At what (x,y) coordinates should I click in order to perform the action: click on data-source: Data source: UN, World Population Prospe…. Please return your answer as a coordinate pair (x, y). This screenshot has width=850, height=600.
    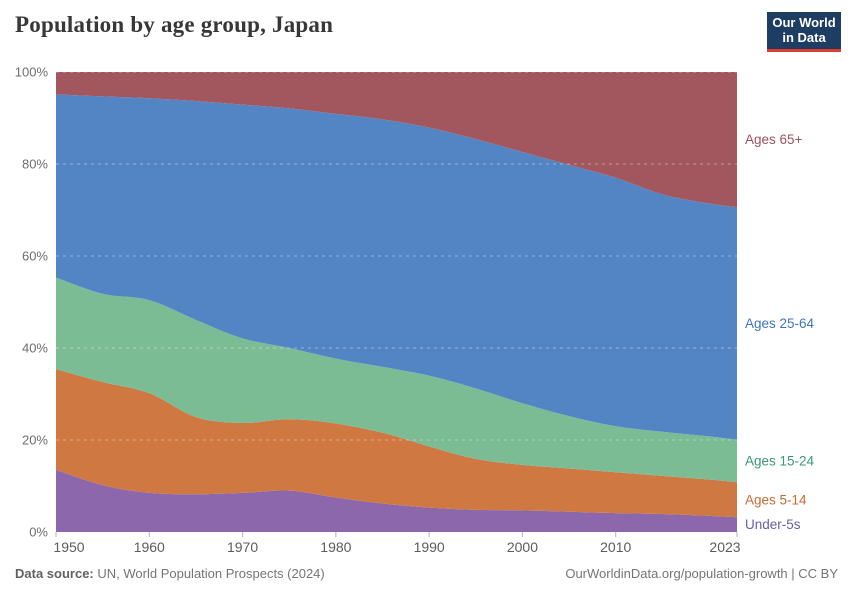
    Looking at the image, I should click on (170, 573).